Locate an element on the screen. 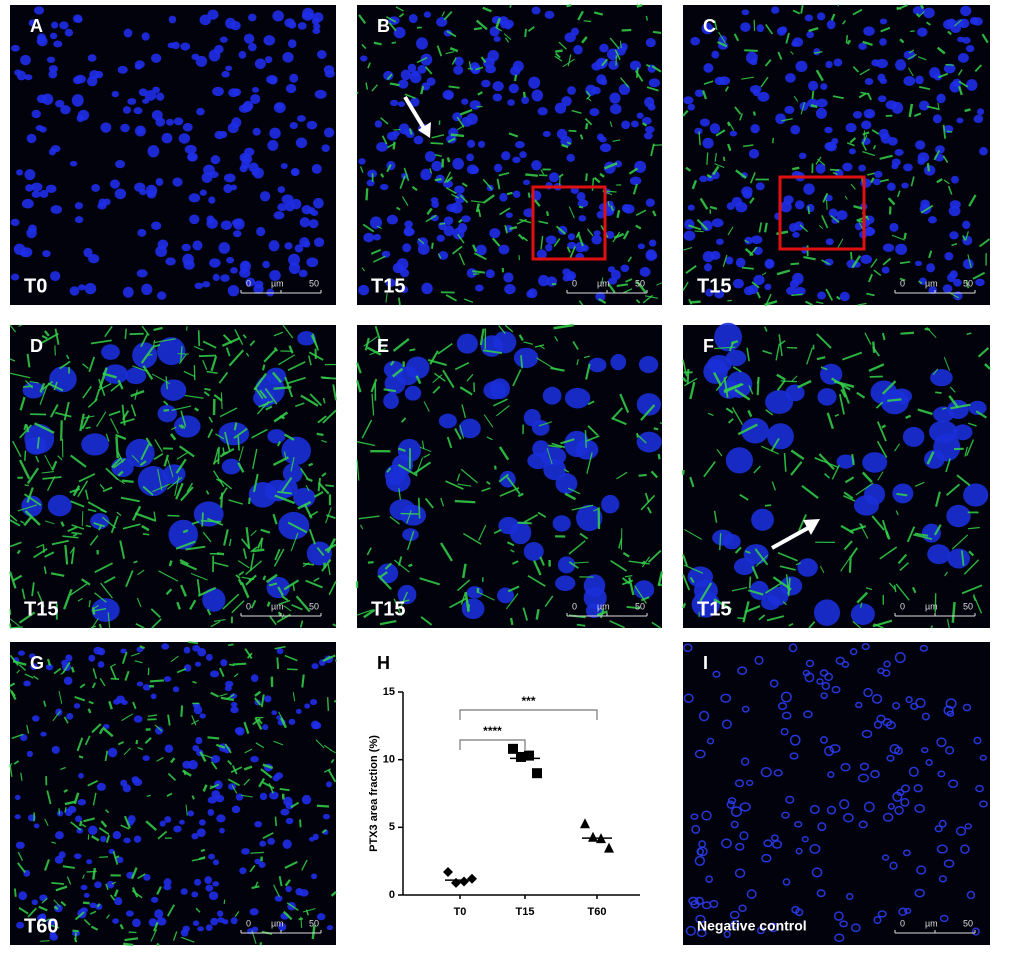  panel-label: T0 is located at coordinates (35, 286).